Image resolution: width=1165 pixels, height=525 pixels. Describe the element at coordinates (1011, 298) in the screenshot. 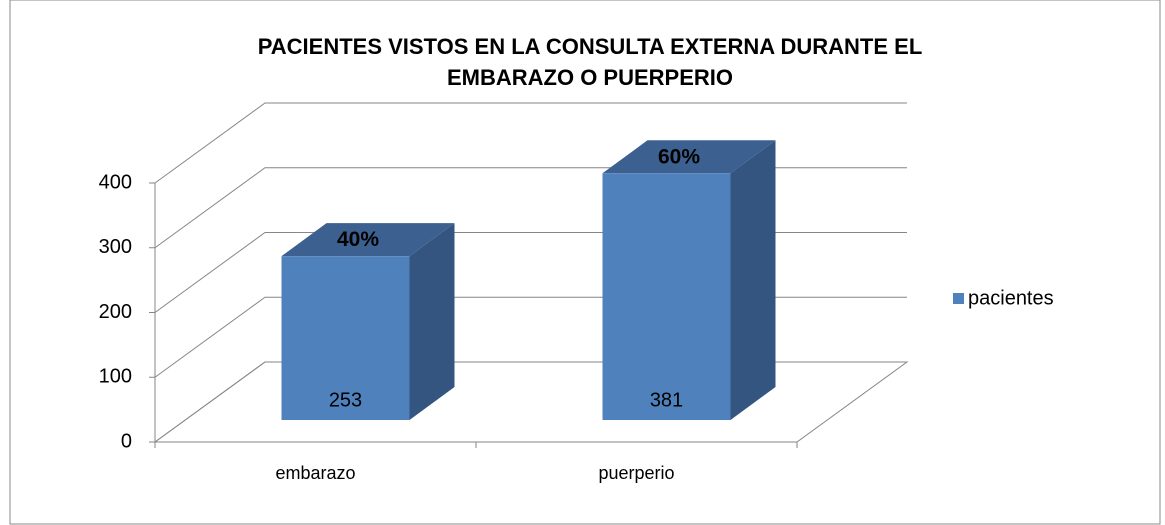

I see `legend-label: pacientes` at that location.